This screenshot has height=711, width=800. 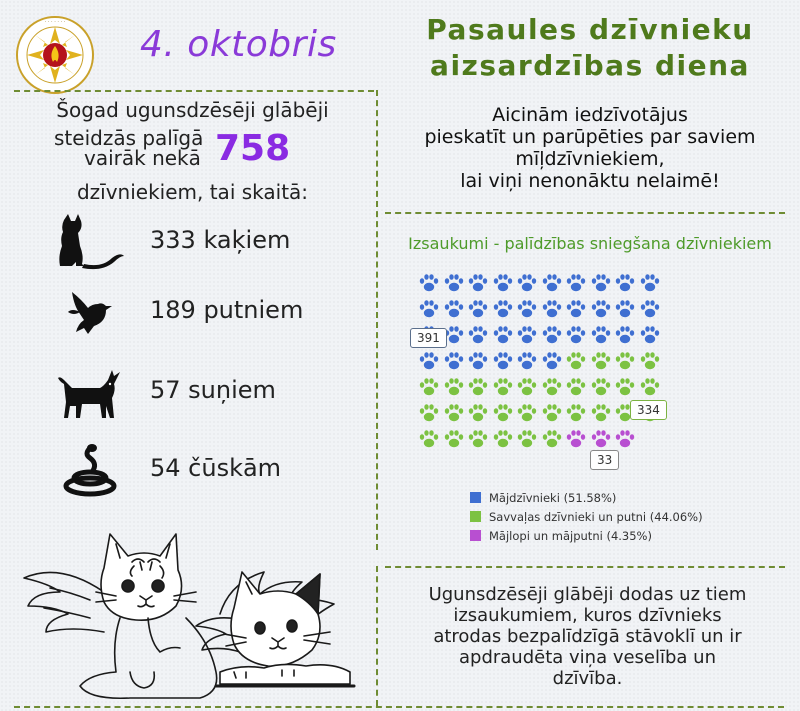 I want to click on date-heading: 4. oktobris, so click(x=238, y=44).